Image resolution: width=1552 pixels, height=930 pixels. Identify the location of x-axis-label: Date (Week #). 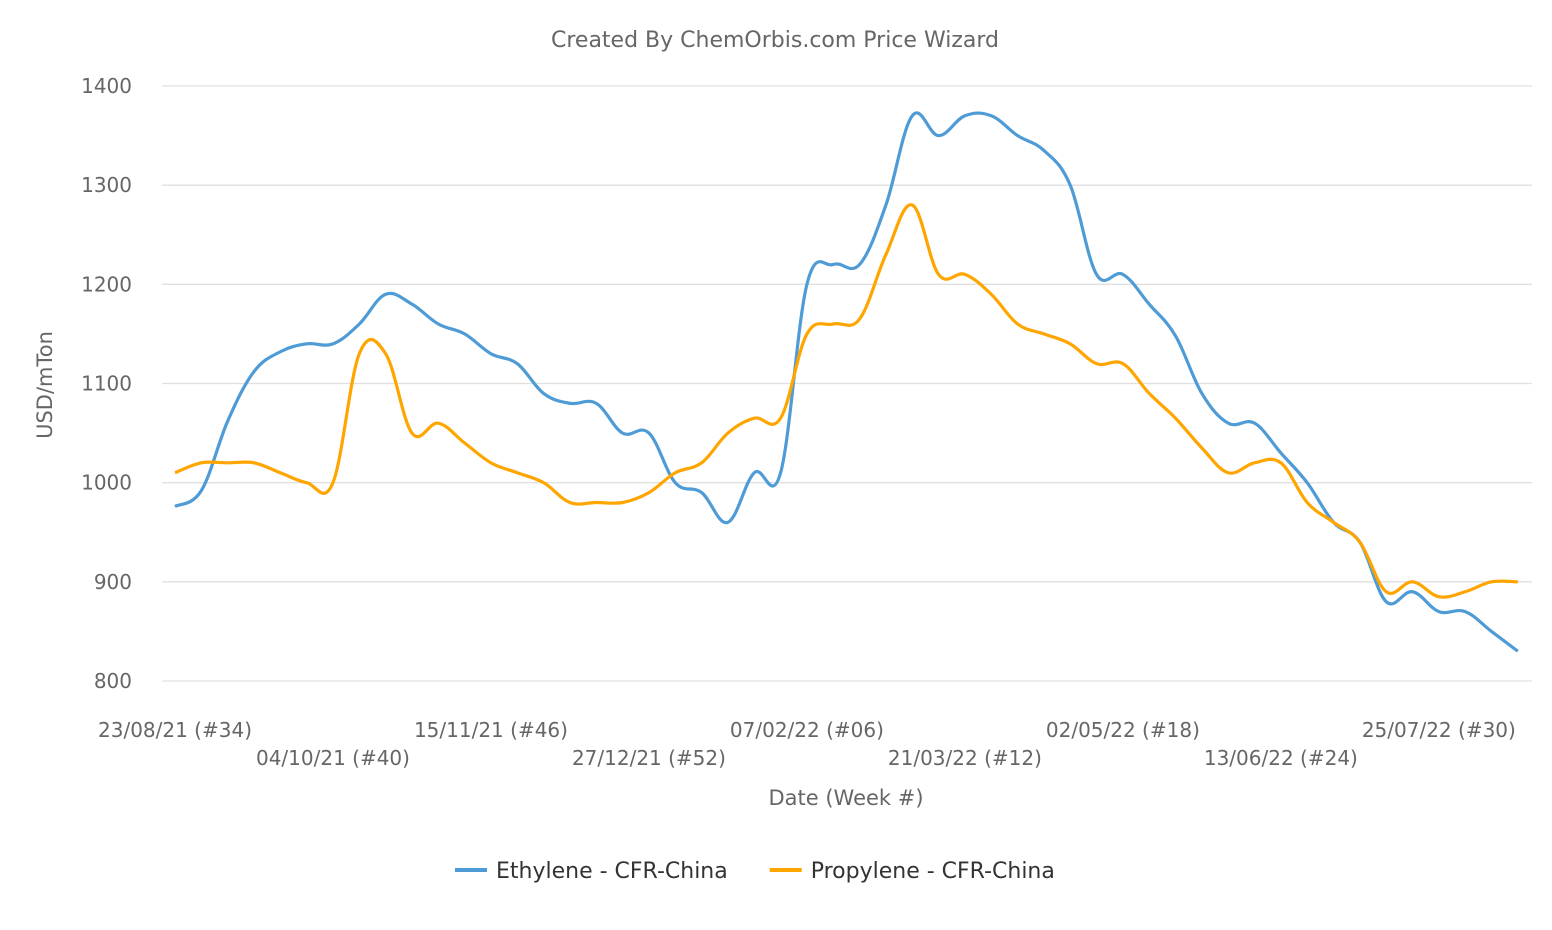
(845, 798).